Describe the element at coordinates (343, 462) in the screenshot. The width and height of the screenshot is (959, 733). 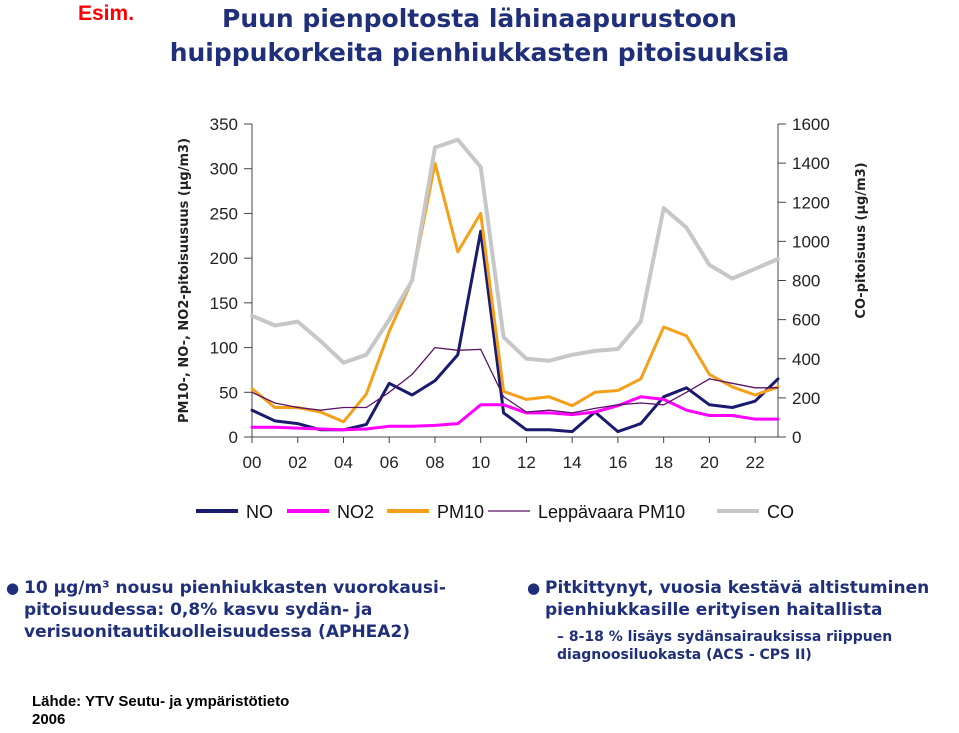
I see `x-tick-label: 04` at that location.